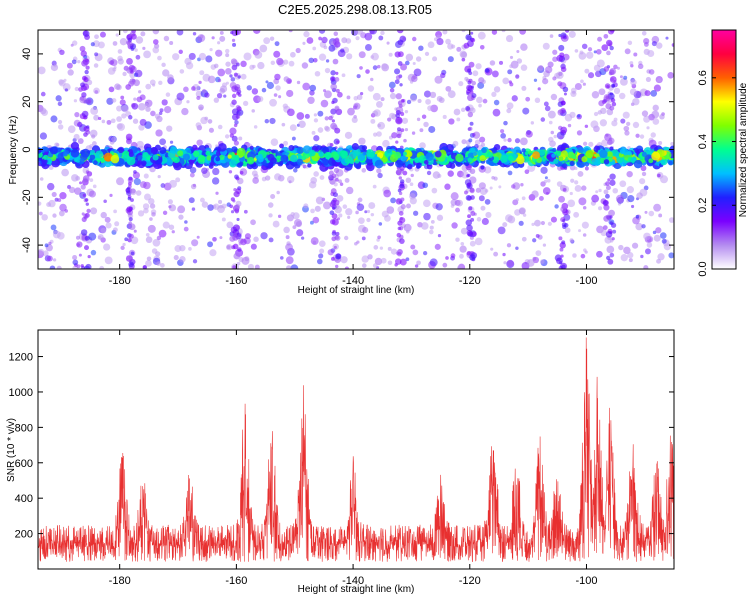  I want to click on spectrogram-y-tick-label: 20, so click(27, 102).